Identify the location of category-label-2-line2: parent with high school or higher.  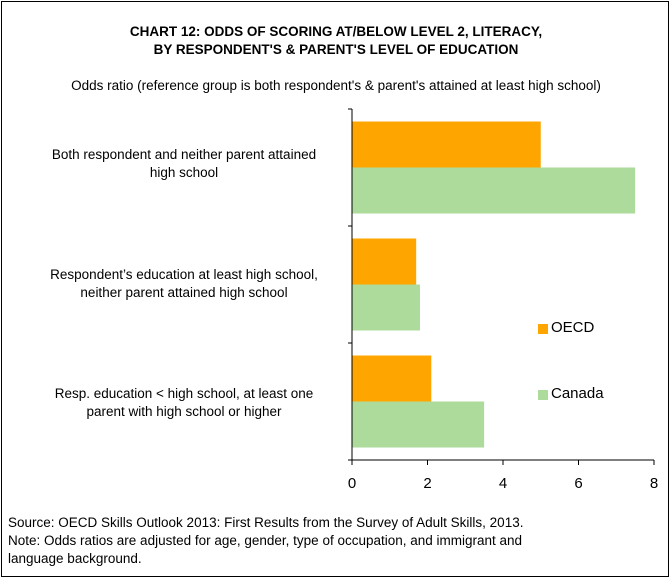
(184, 411).